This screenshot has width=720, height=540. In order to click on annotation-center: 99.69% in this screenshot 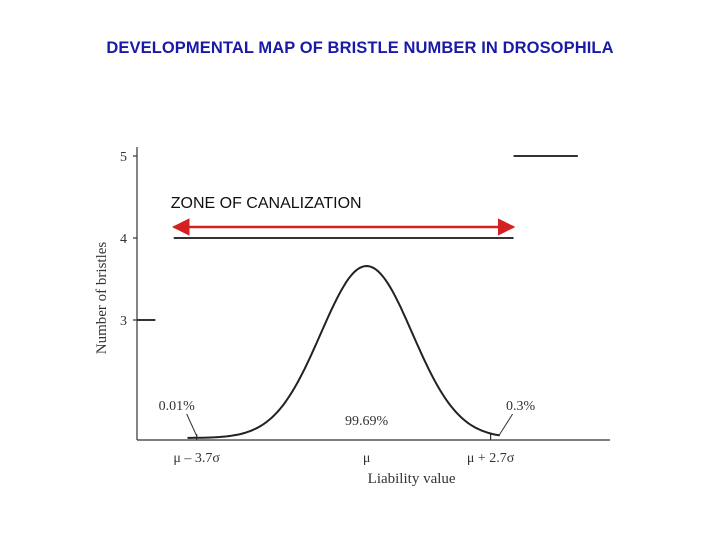, I will do `click(367, 421)`.